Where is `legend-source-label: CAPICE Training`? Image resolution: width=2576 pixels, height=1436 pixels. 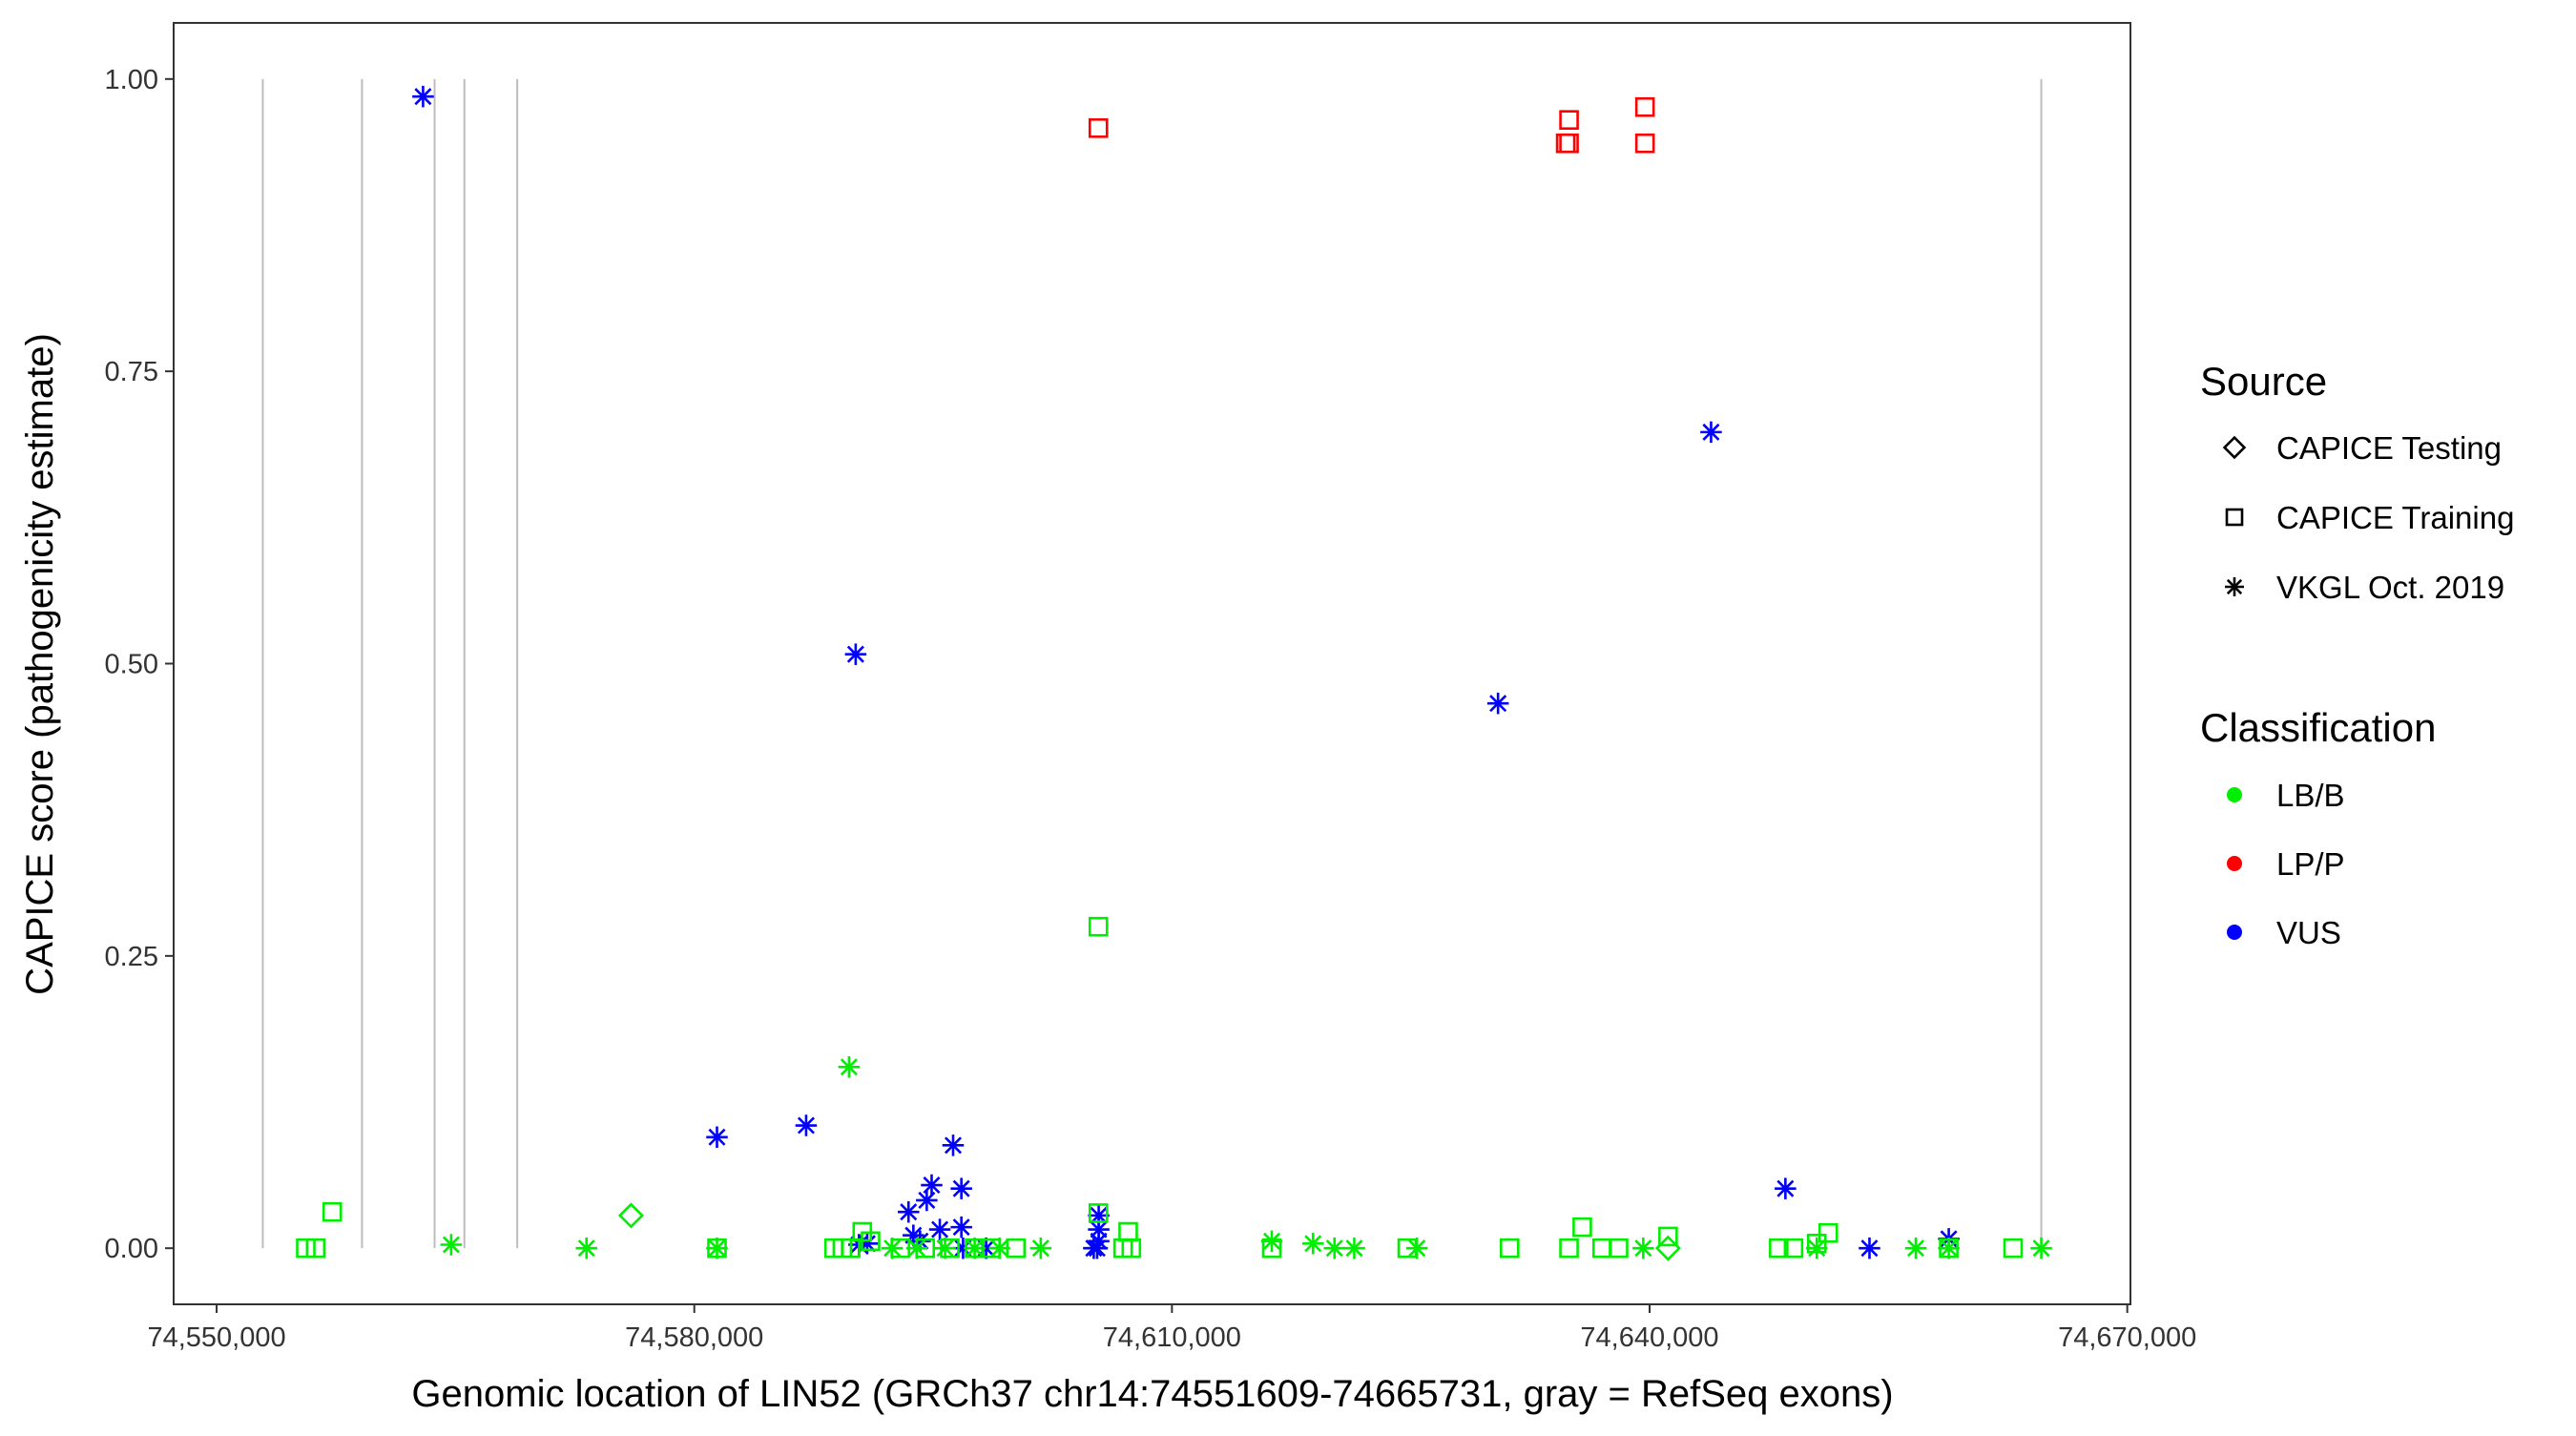
legend-source-label: CAPICE Training is located at coordinates (2395, 517).